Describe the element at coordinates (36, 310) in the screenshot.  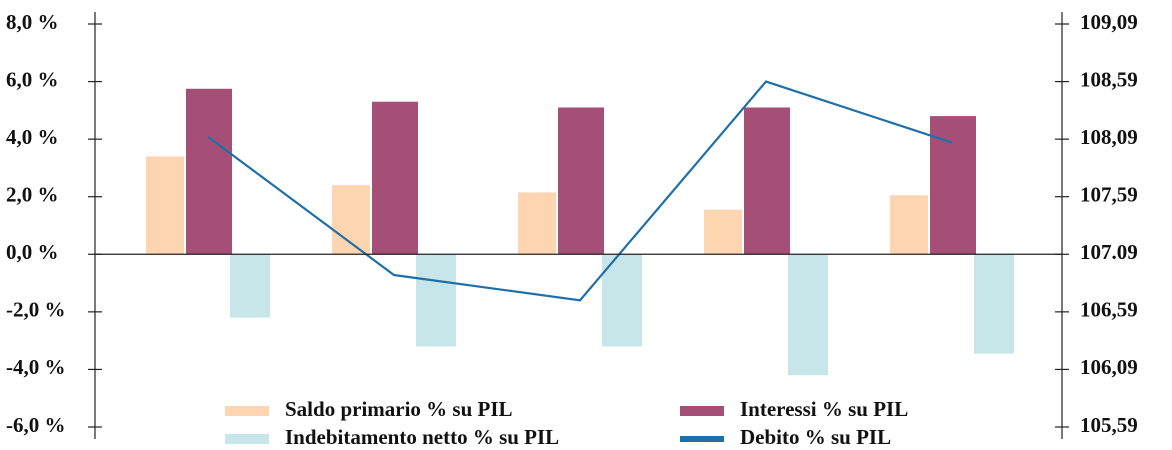
I see `y-tick-label: -2,0 %` at that location.